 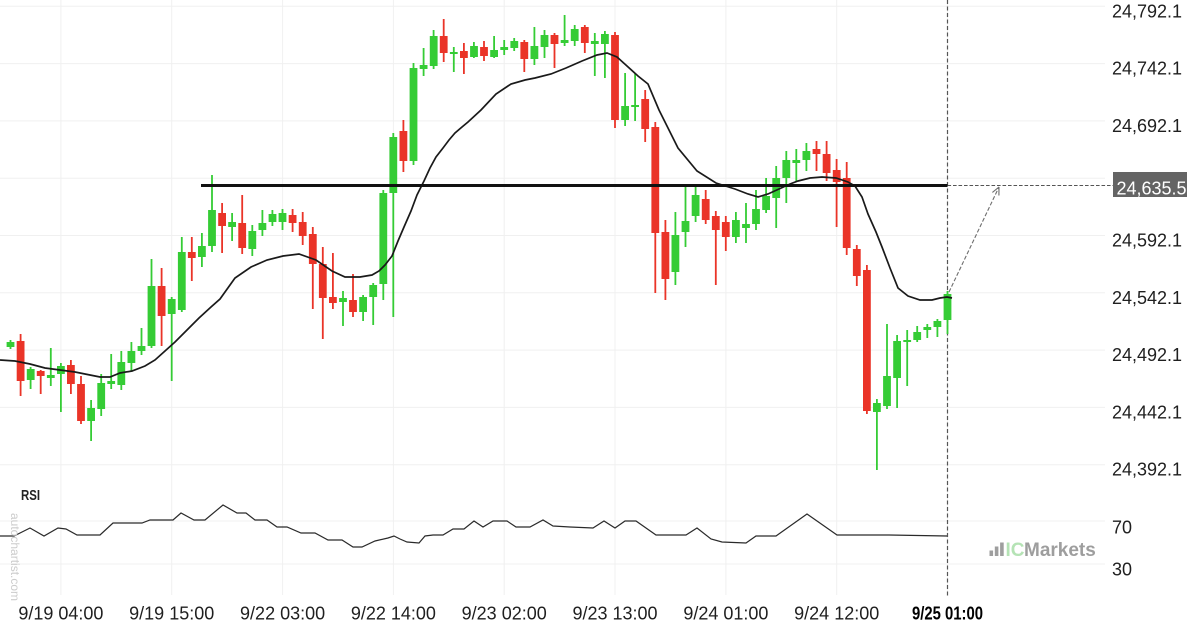 What do you see at coordinates (171, 614) in the screenshot?
I see `svg-text: 9/19 15:00` at bounding box center [171, 614].